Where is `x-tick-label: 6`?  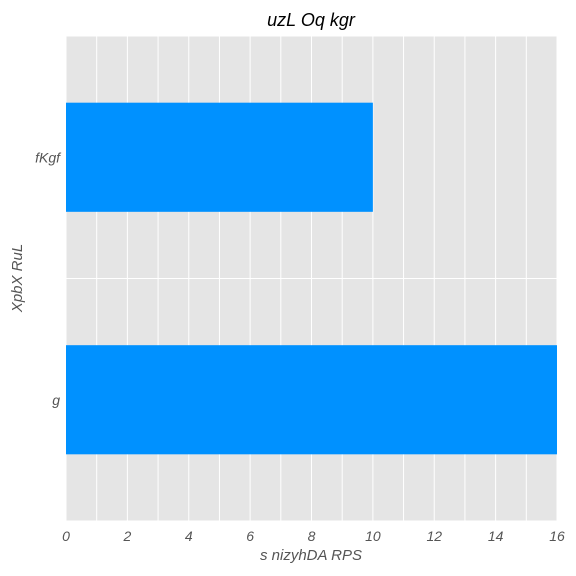
x-tick-label: 6 is located at coordinates (250, 536).